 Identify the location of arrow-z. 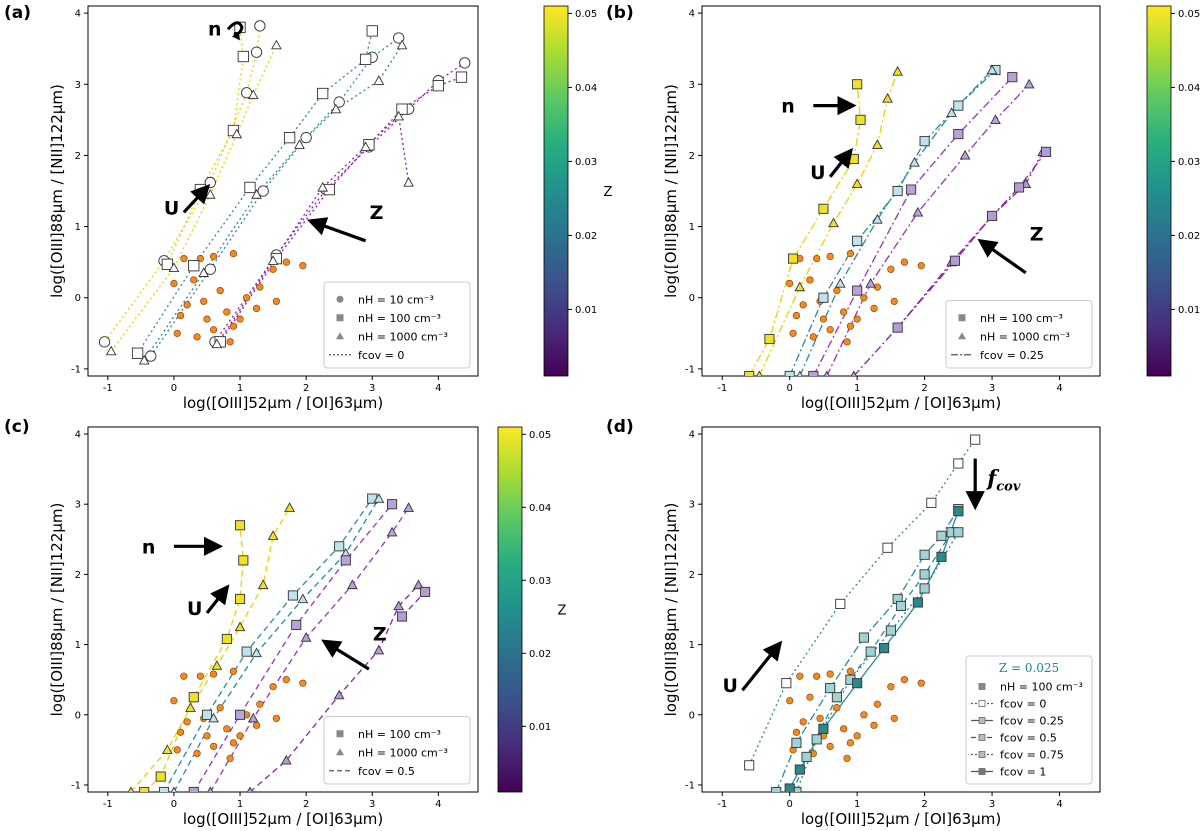
(1002, 256).